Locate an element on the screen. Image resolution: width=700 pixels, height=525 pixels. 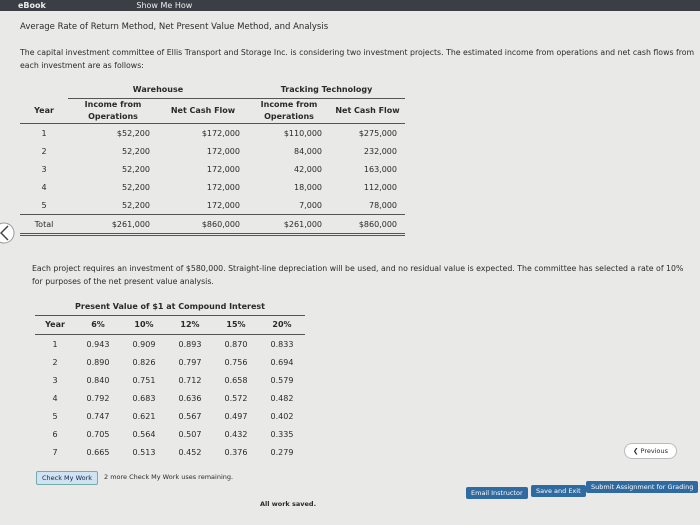
cell: 0.751 is located at coordinates (144, 380).